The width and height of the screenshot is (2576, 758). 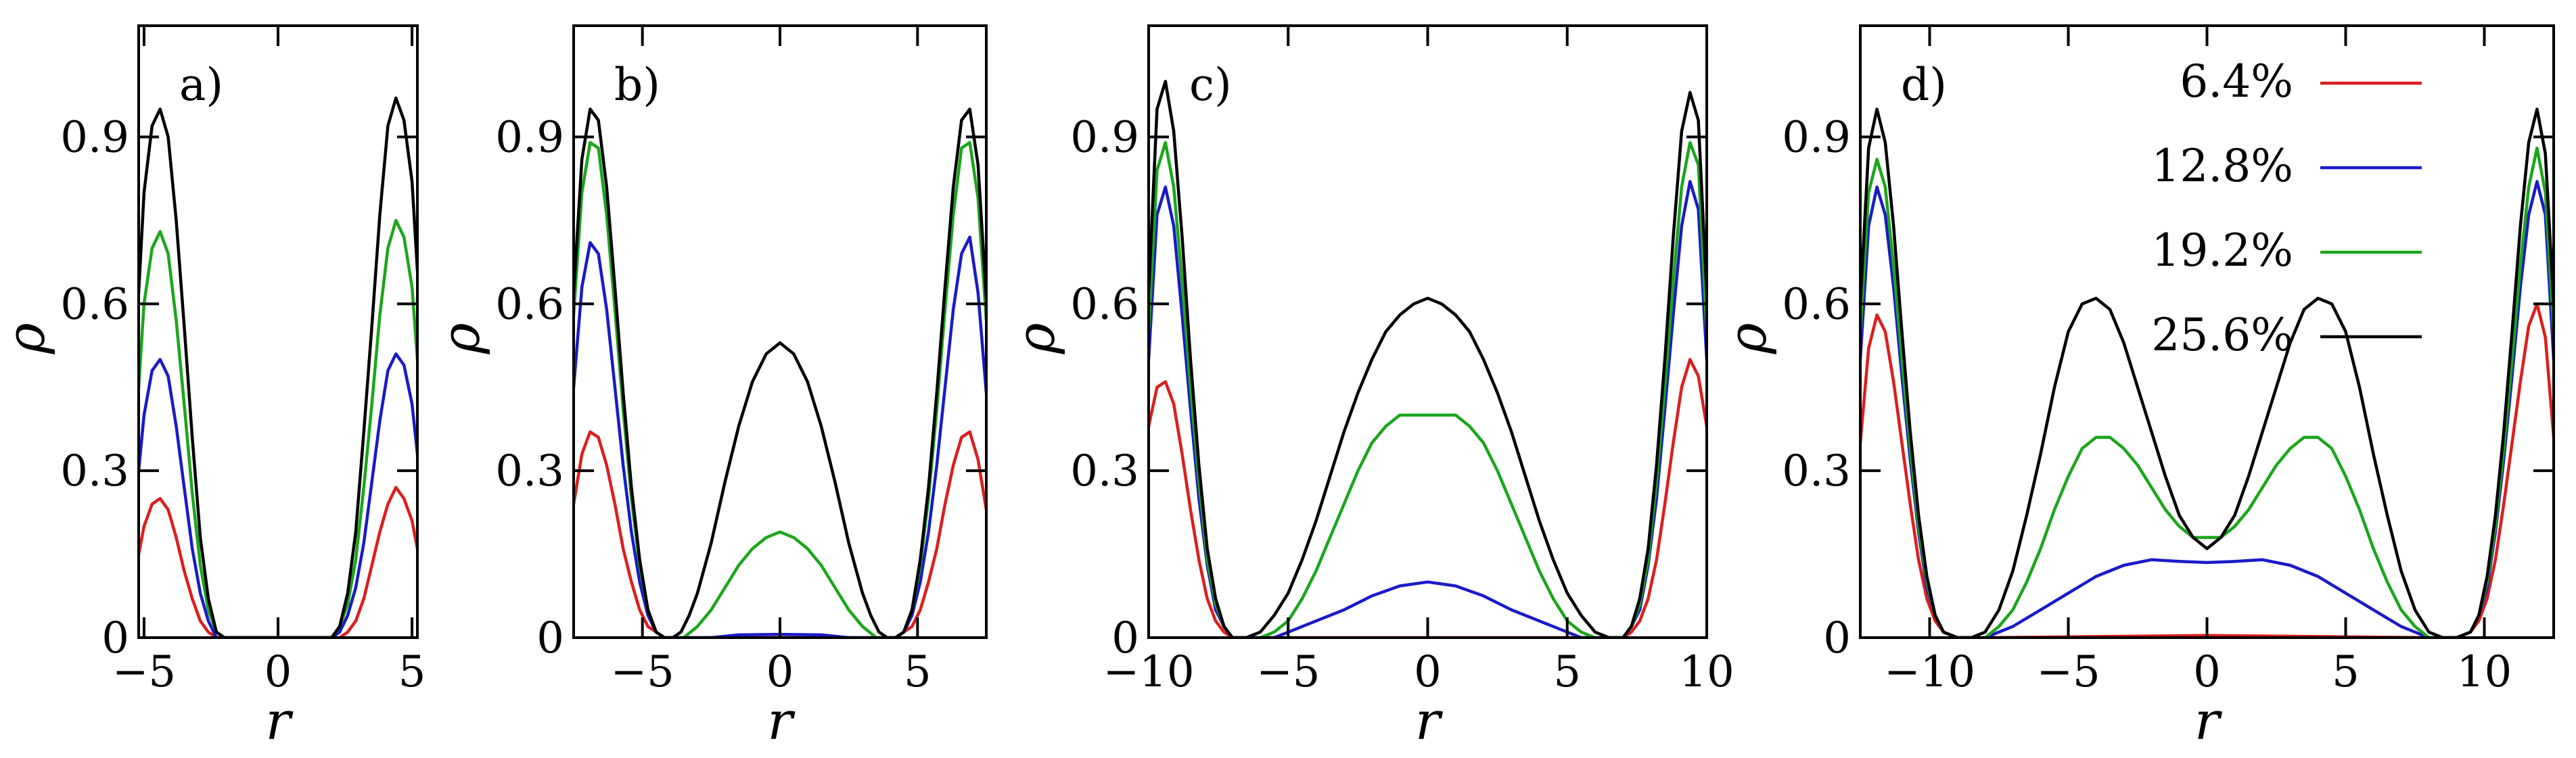 I want to click on panel-label: d), so click(x=1924, y=85).